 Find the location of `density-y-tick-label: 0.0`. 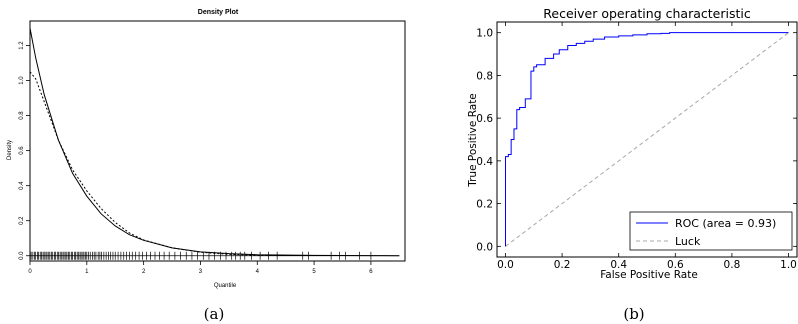

density-y-tick-label: 0.0 is located at coordinates (22, 255).